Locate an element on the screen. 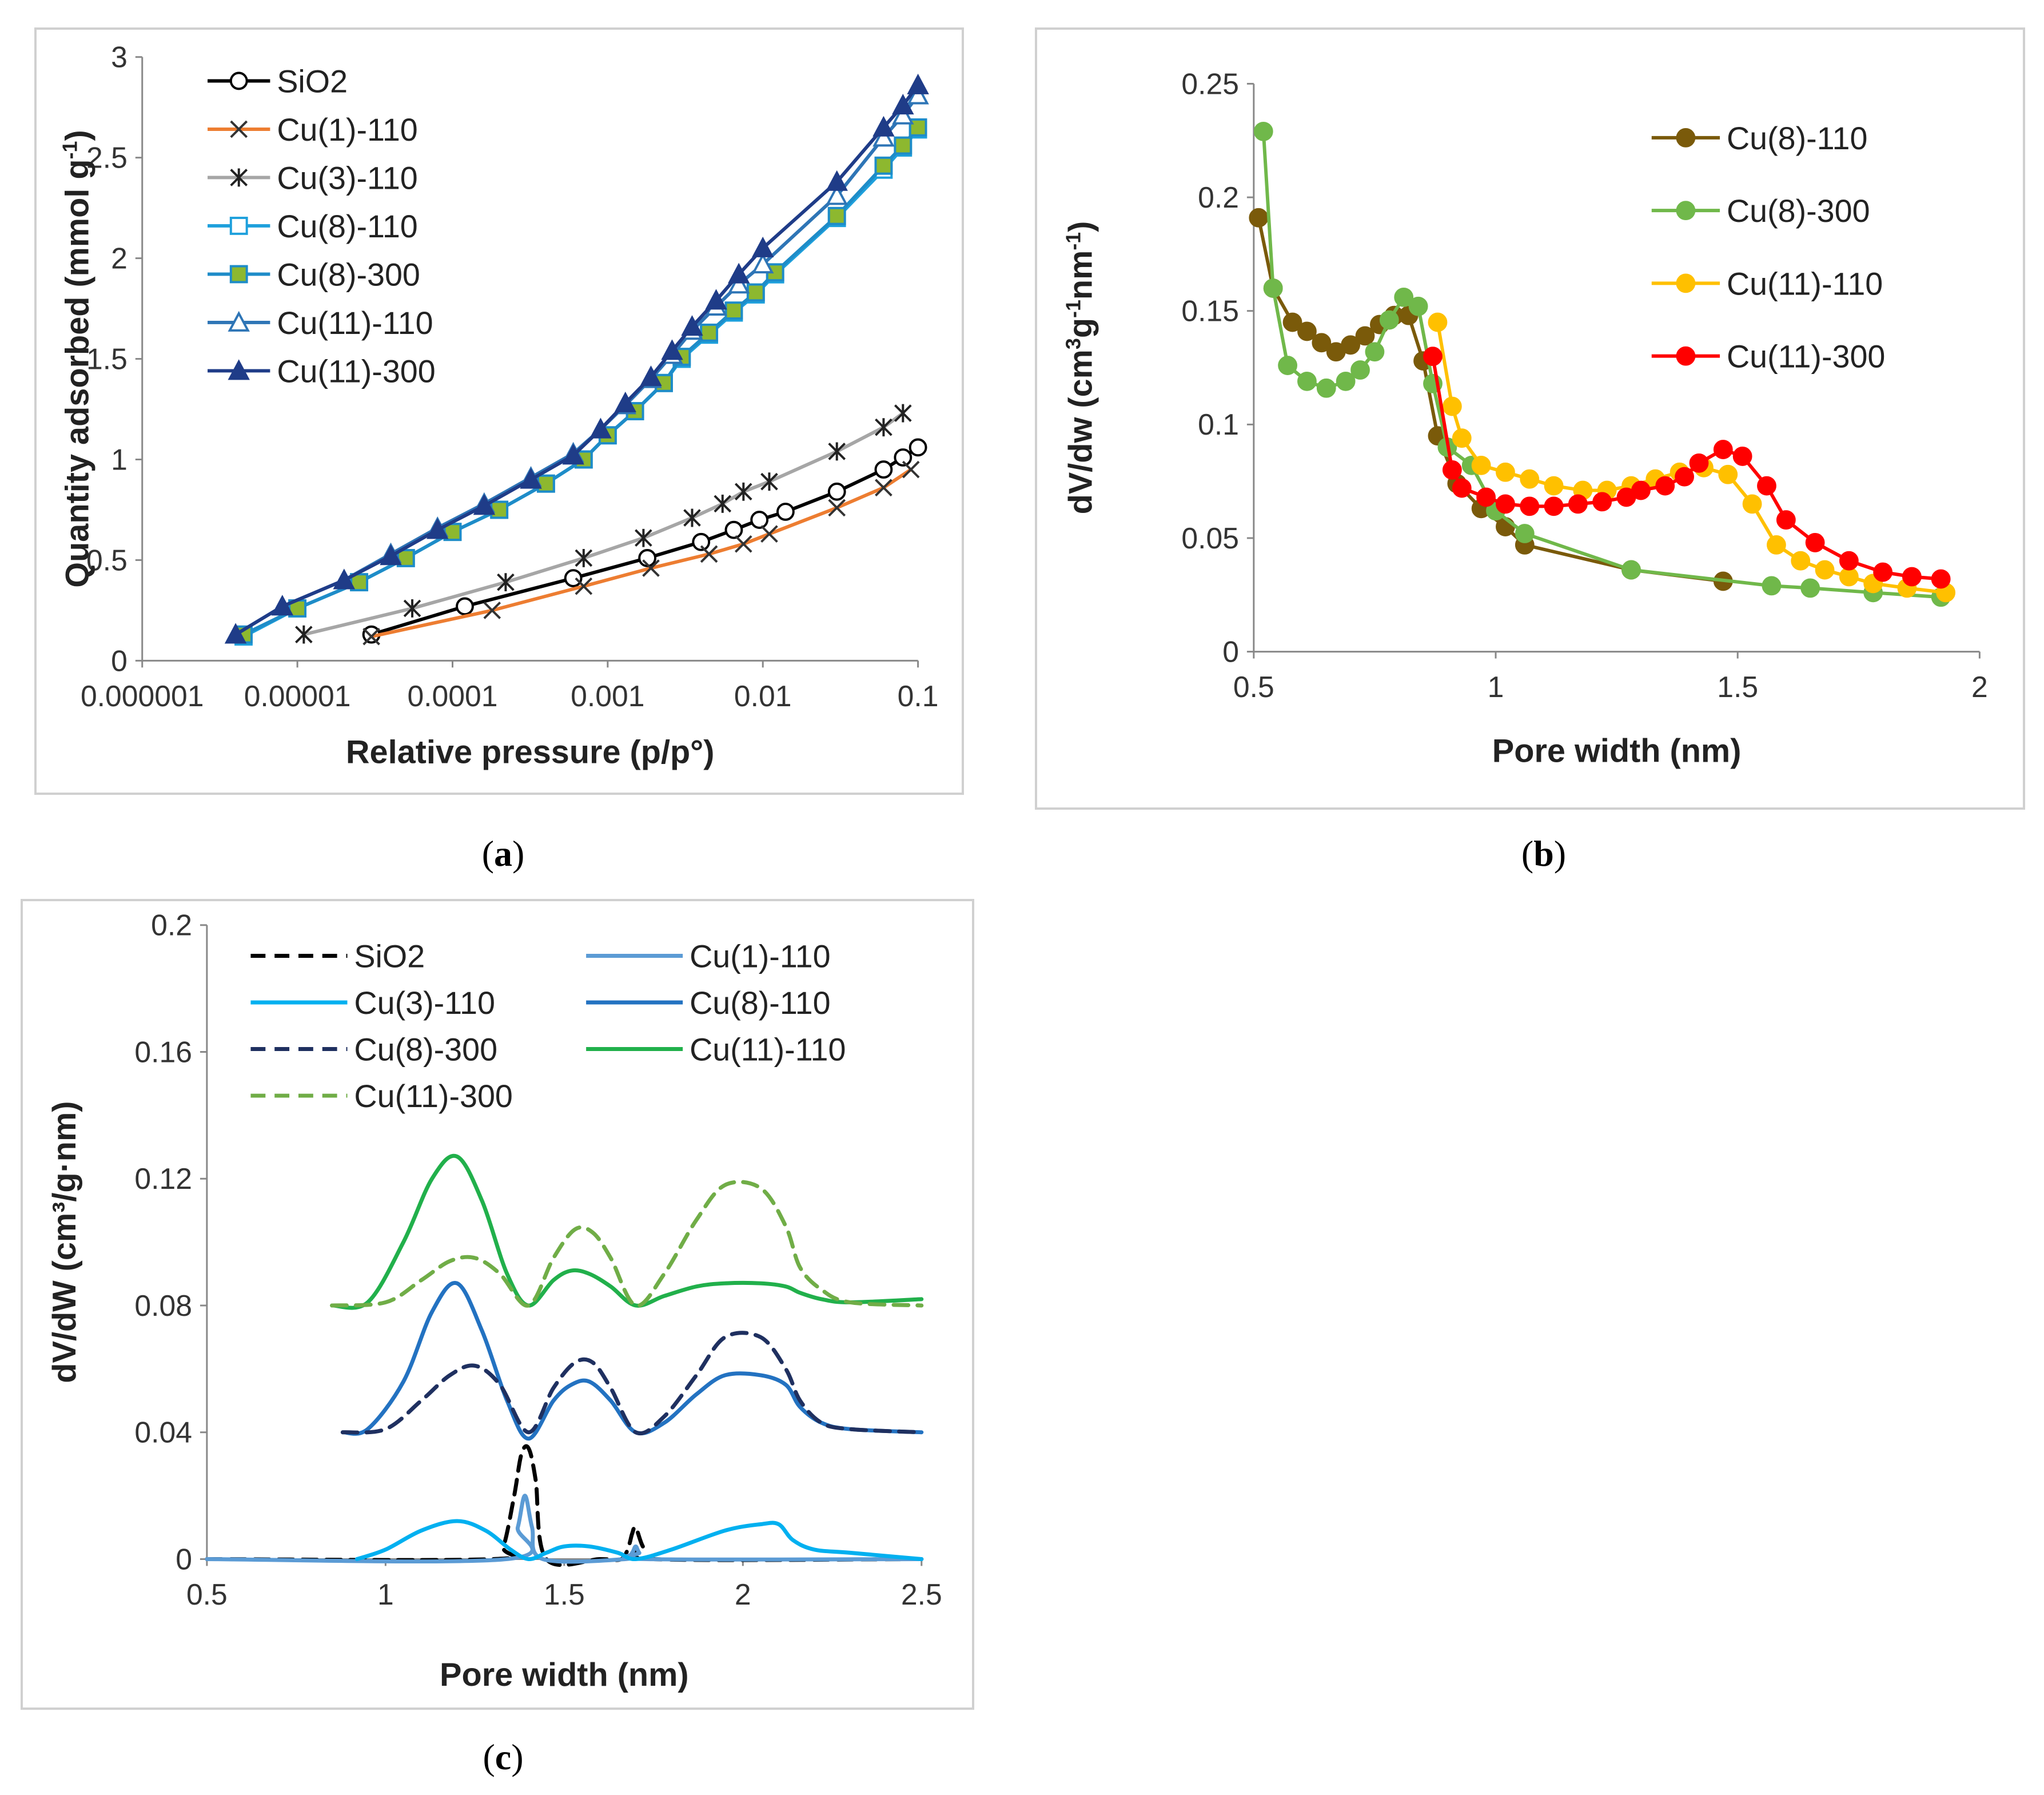 Image resolution: width=2044 pixels, height=1795 pixels. chart-c-x-tick-label: 0.5 is located at coordinates (207, 1595).